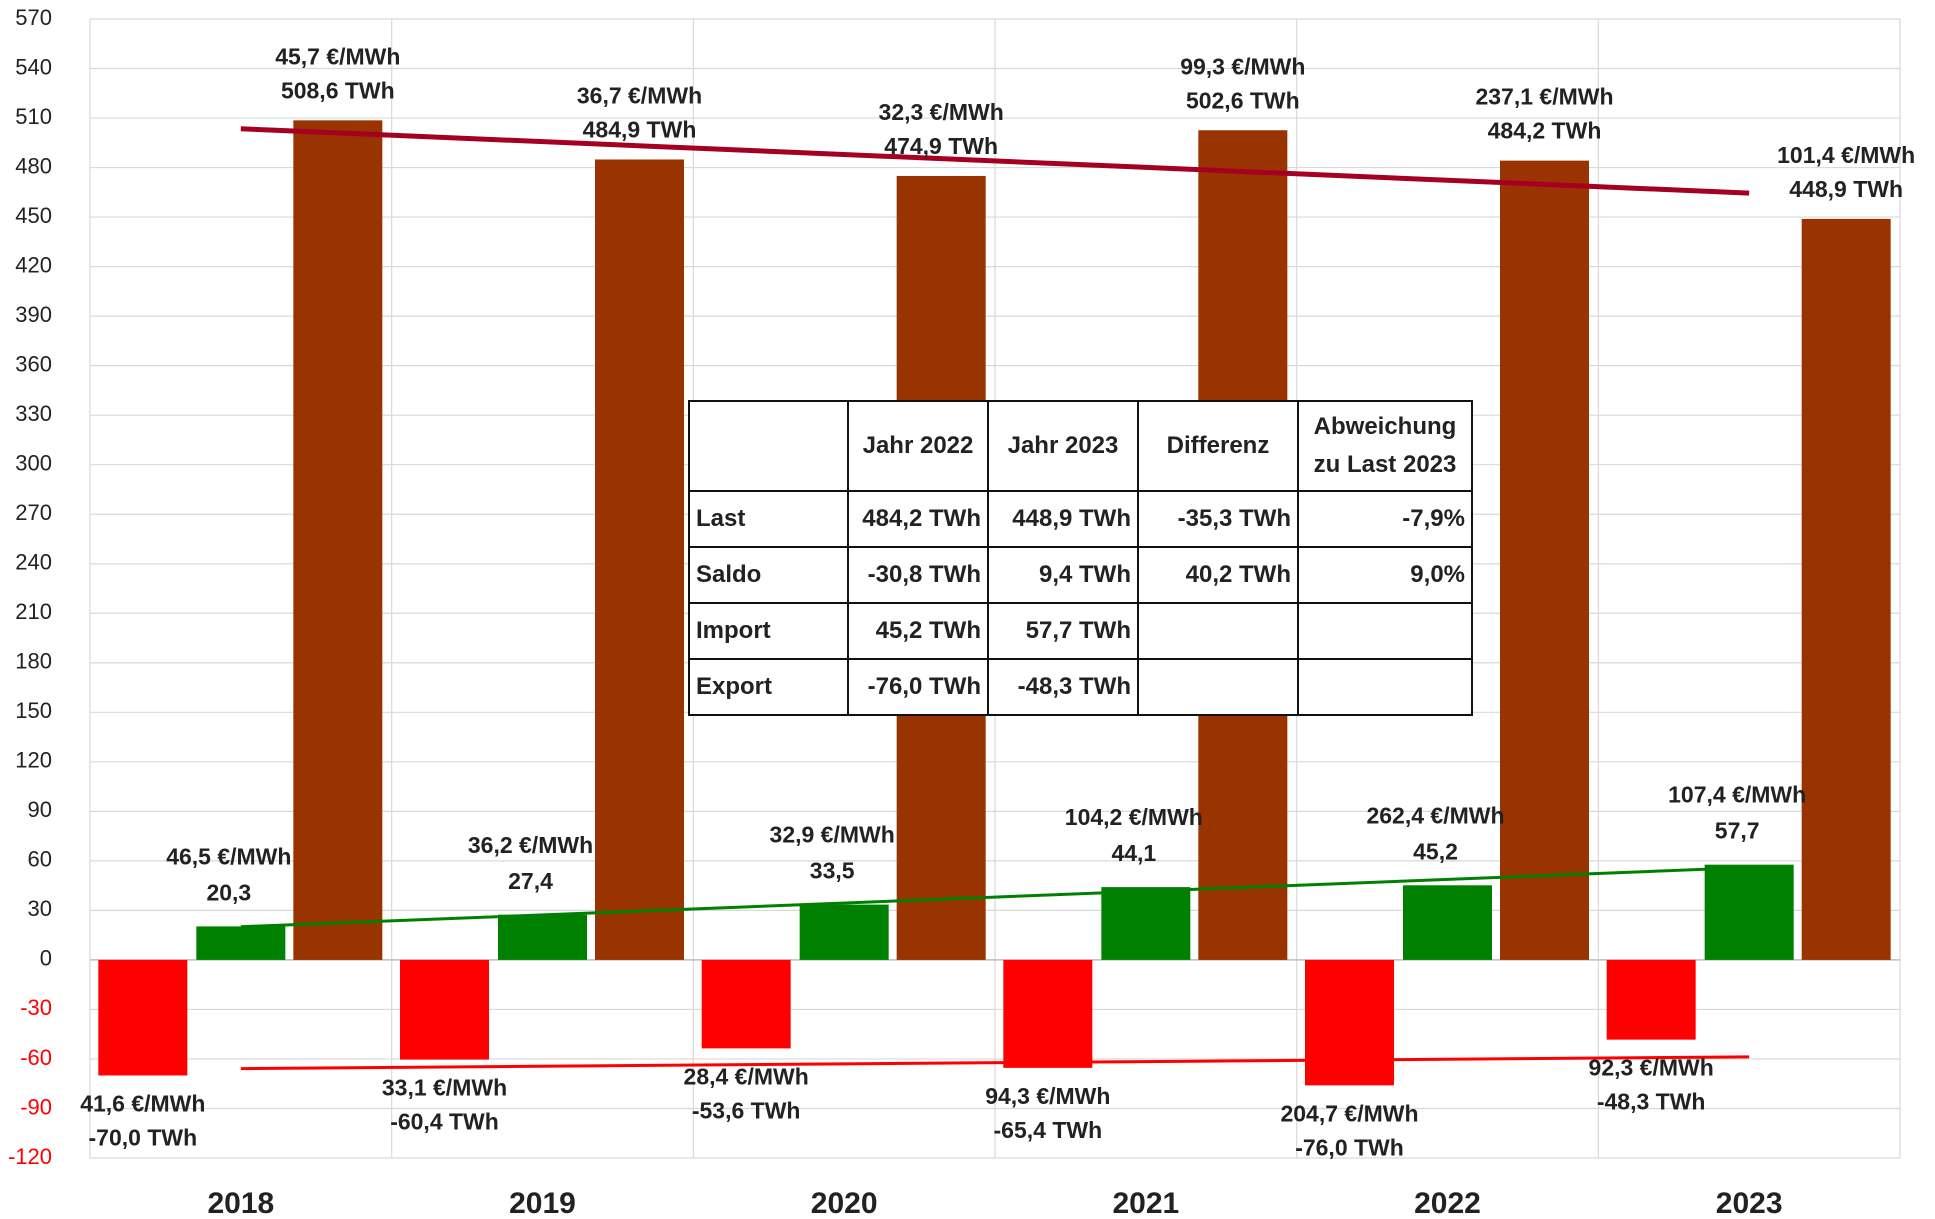 Image resolution: width=1935 pixels, height=1219 pixels. What do you see at coordinates (639, 96) in the screenshot?
I see `price-label: 36,7 €/MWh` at bounding box center [639, 96].